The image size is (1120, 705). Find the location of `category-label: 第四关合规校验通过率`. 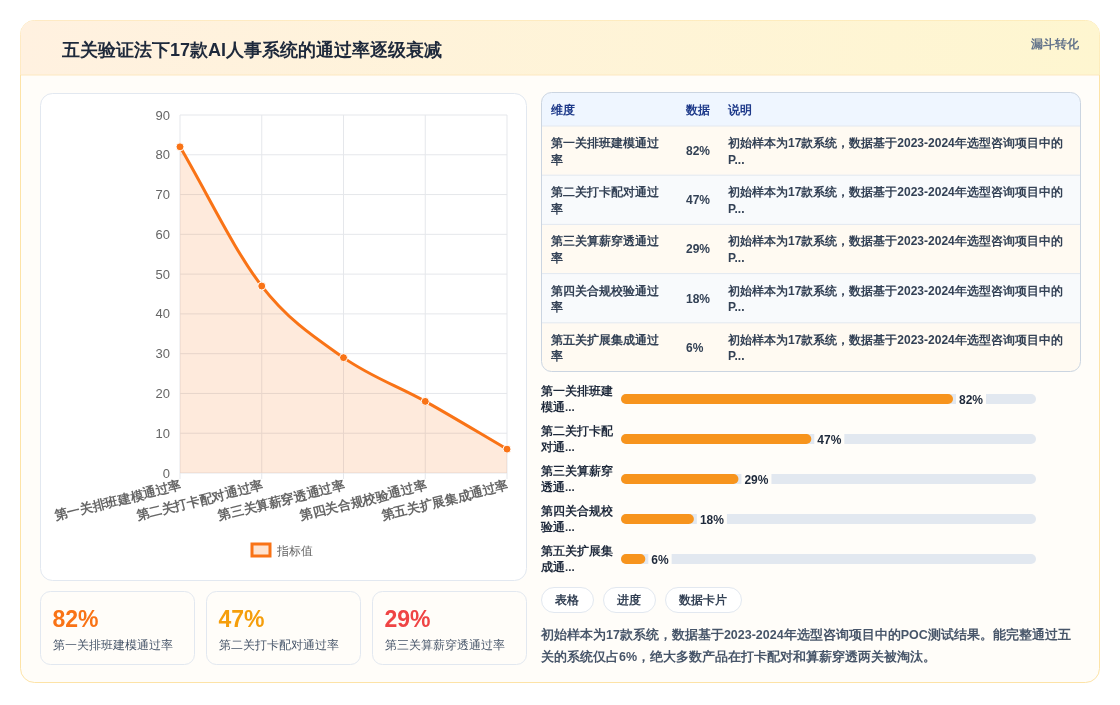

category-label: 第四关合规校验通过率 is located at coordinates (605, 299).